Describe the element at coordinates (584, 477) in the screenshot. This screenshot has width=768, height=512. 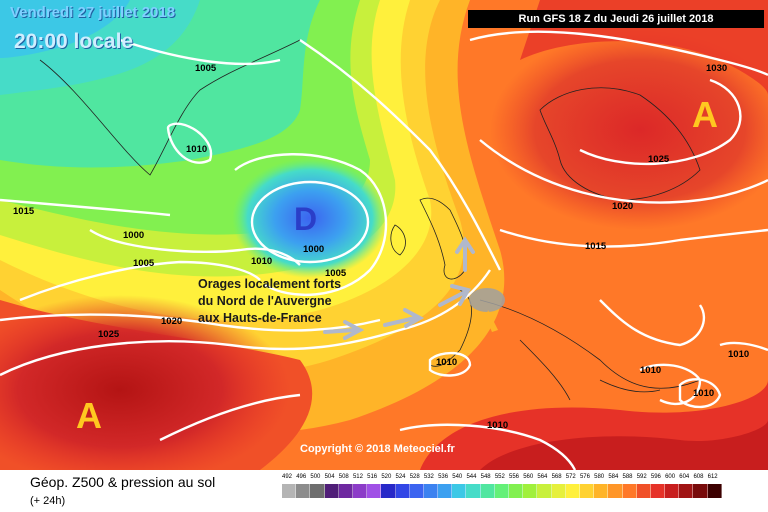
I see `legend-value: 576` at that location.